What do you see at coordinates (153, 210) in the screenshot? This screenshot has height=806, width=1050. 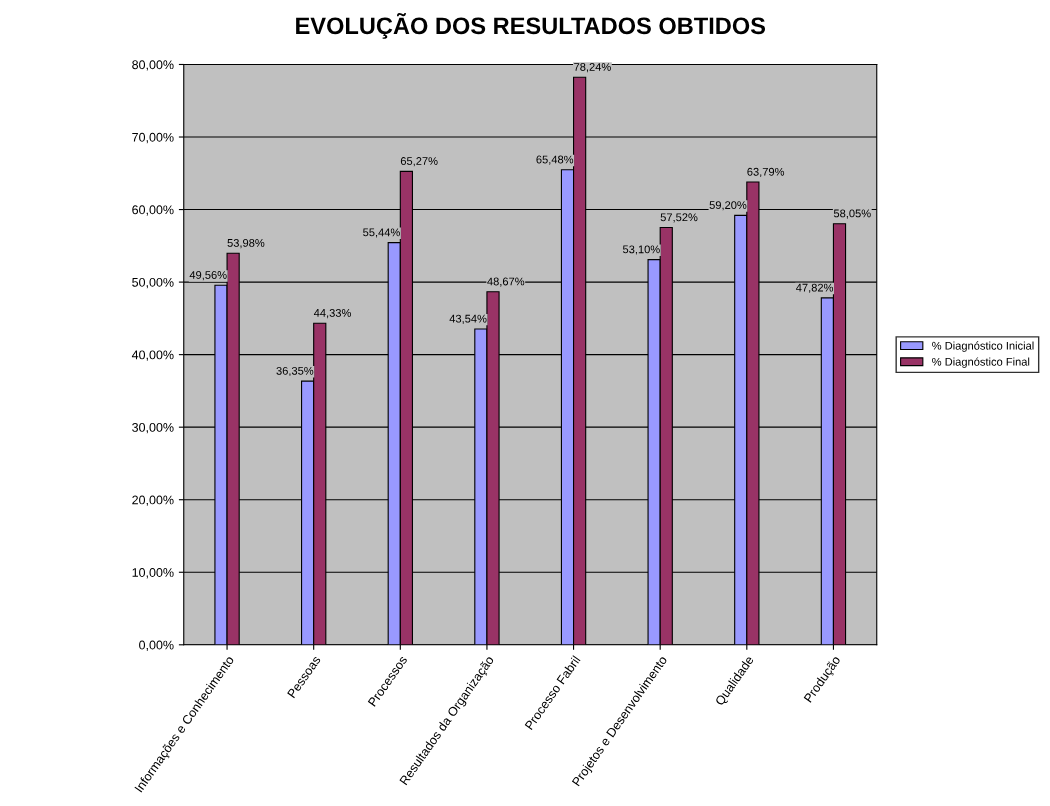 I see `y-tick-label: 60,00%` at bounding box center [153, 210].